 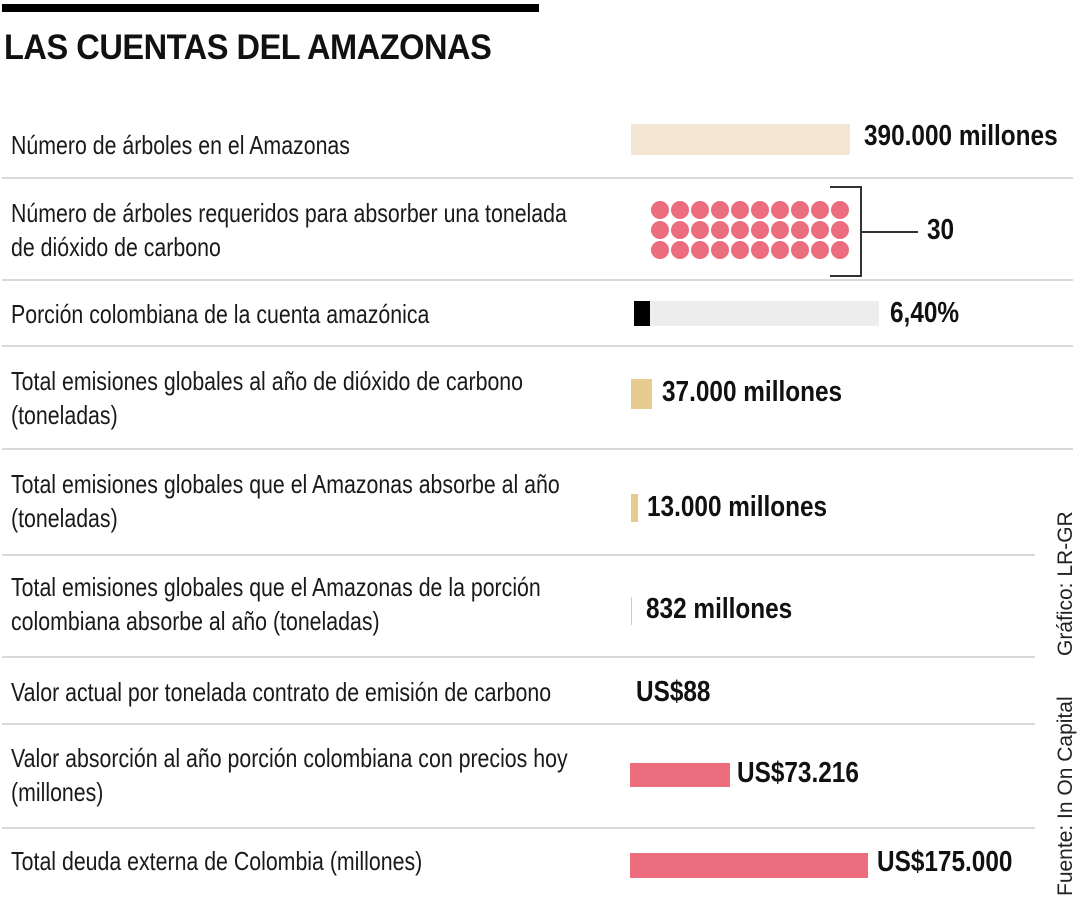 What do you see at coordinates (740, 139) in the screenshot?
I see `bar-trees-amazon` at bounding box center [740, 139].